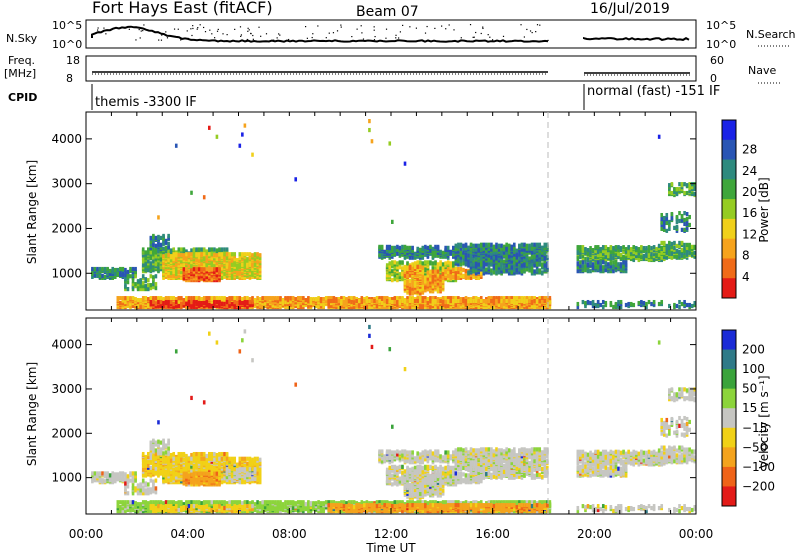 This screenshot has width=800, height=554. I want to click on cpid-segment-1: themis -3300 IF, so click(146, 102).